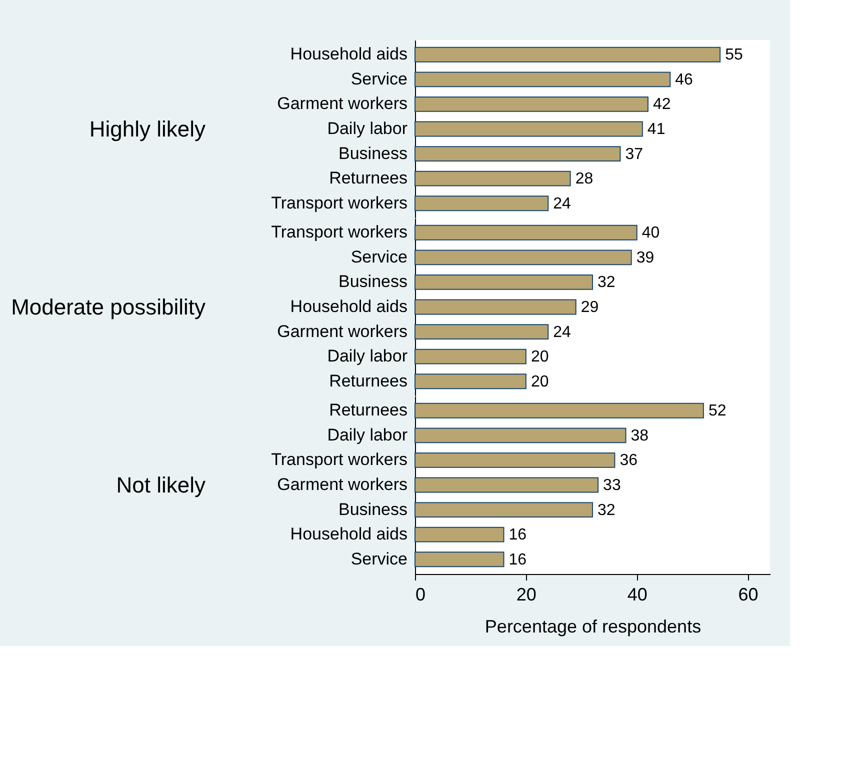 The height and width of the screenshot is (757, 855). Describe the element at coordinates (661, 105) in the screenshot. I see `data-label: 42` at that location.